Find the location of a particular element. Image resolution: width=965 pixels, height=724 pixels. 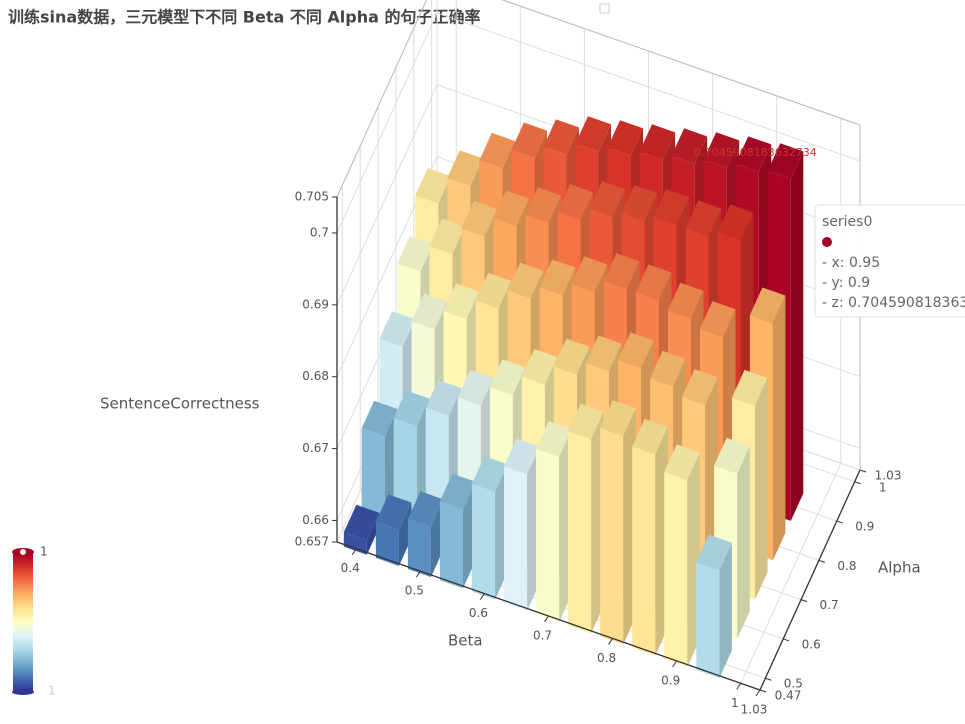

visual-map-label: 1 is located at coordinates (52, 691).